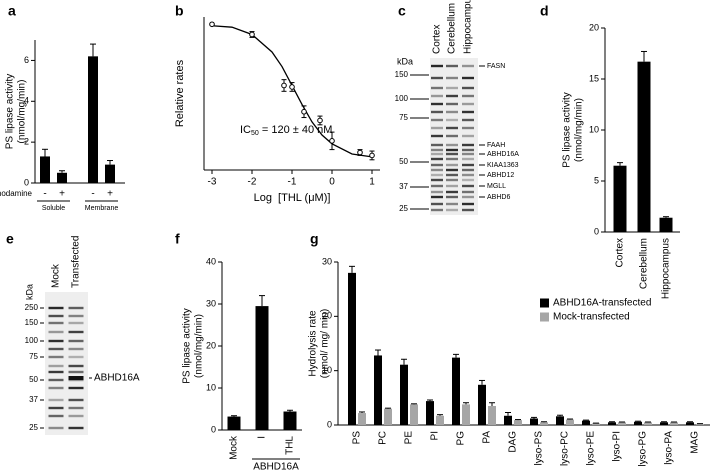  Describe the element at coordinates (402, 74) in the screenshot. I see `marker-label: 150` at that location.